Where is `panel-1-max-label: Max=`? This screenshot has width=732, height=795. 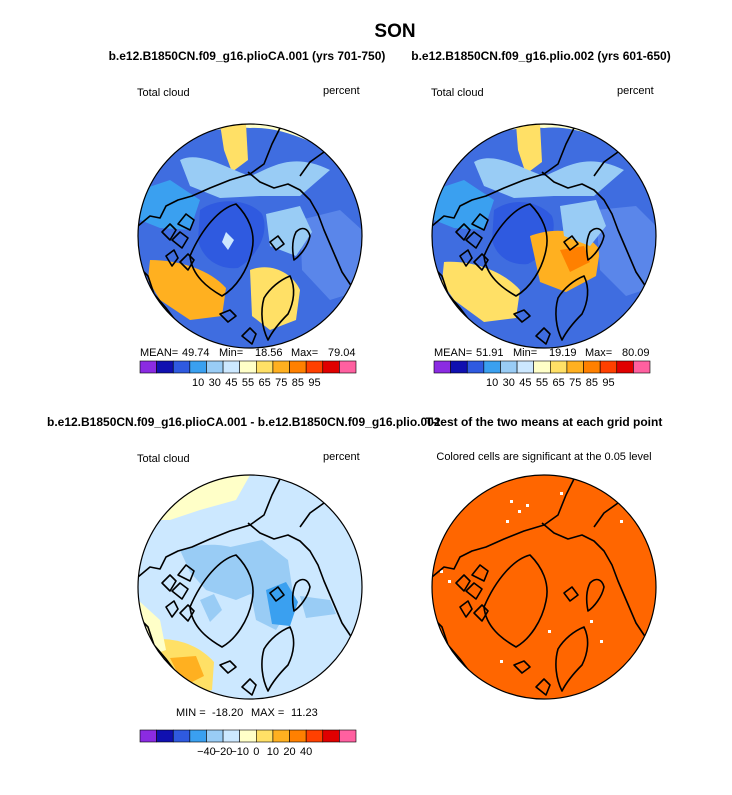
panel-1-max-label: Max= is located at coordinates (304, 353).